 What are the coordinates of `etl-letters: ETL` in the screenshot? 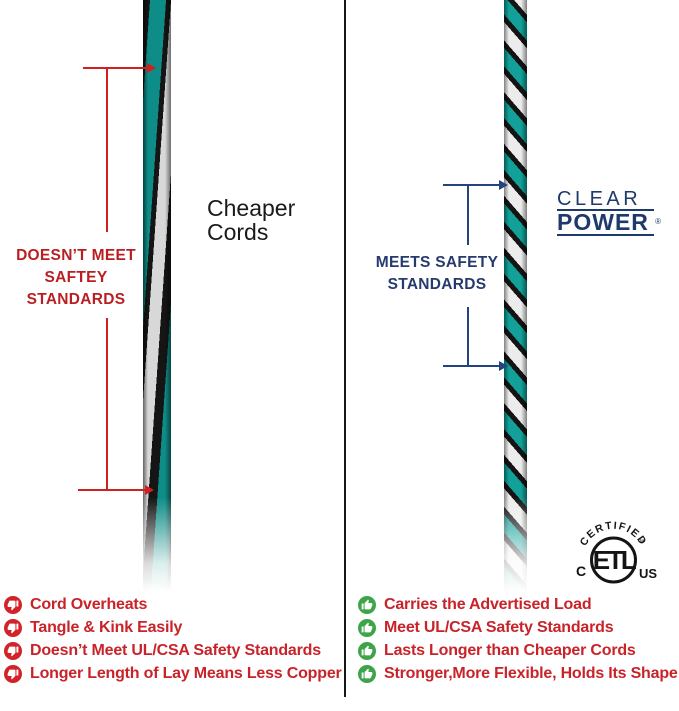 It's located at (615, 560).